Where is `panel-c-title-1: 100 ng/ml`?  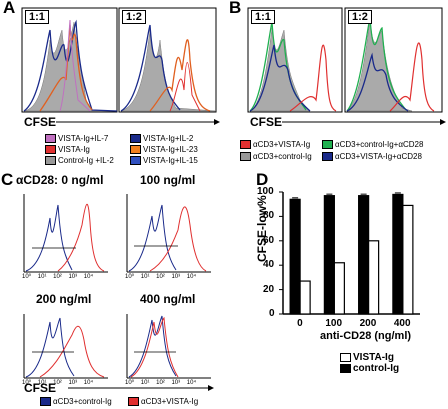 panel-c-title-1: 100 ng/ml is located at coordinates (168, 180).